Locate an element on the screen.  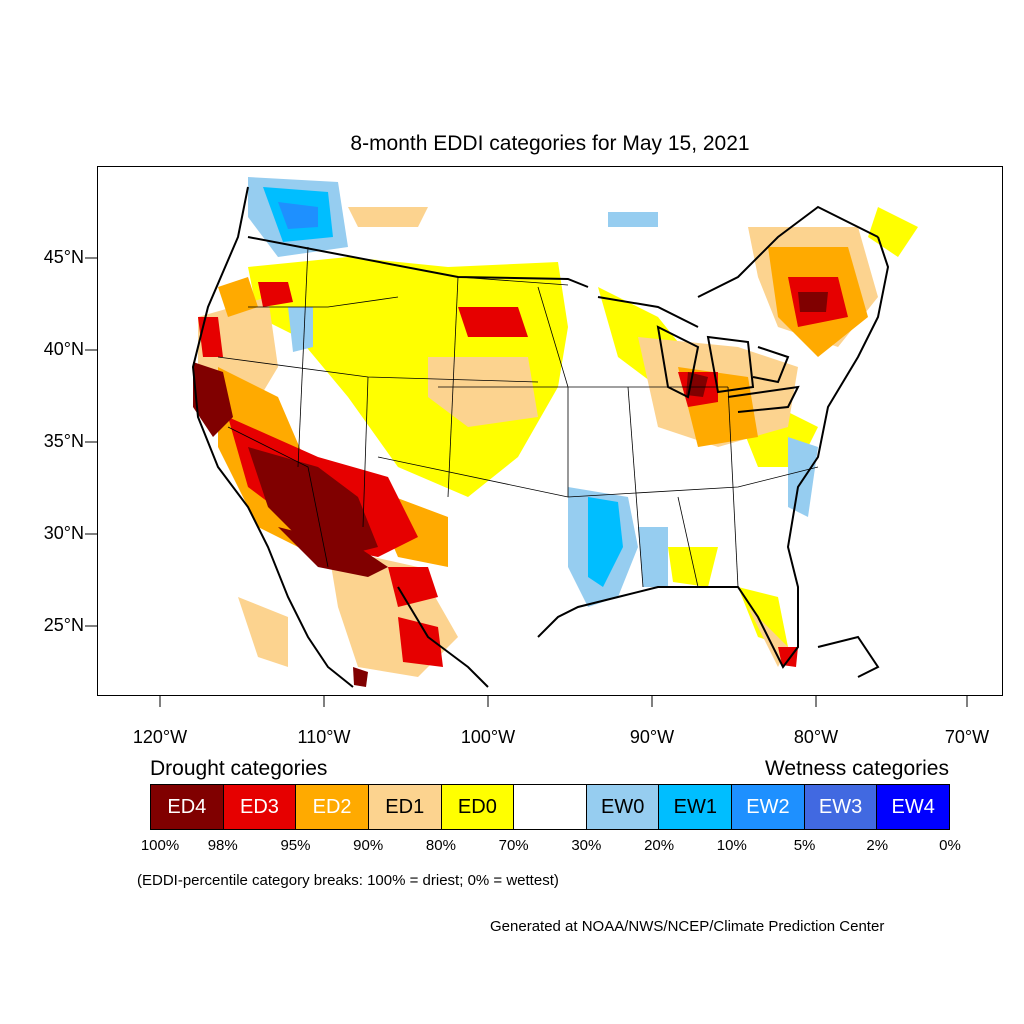
lat-label-25: 25°N is located at coordinates (63, 625).